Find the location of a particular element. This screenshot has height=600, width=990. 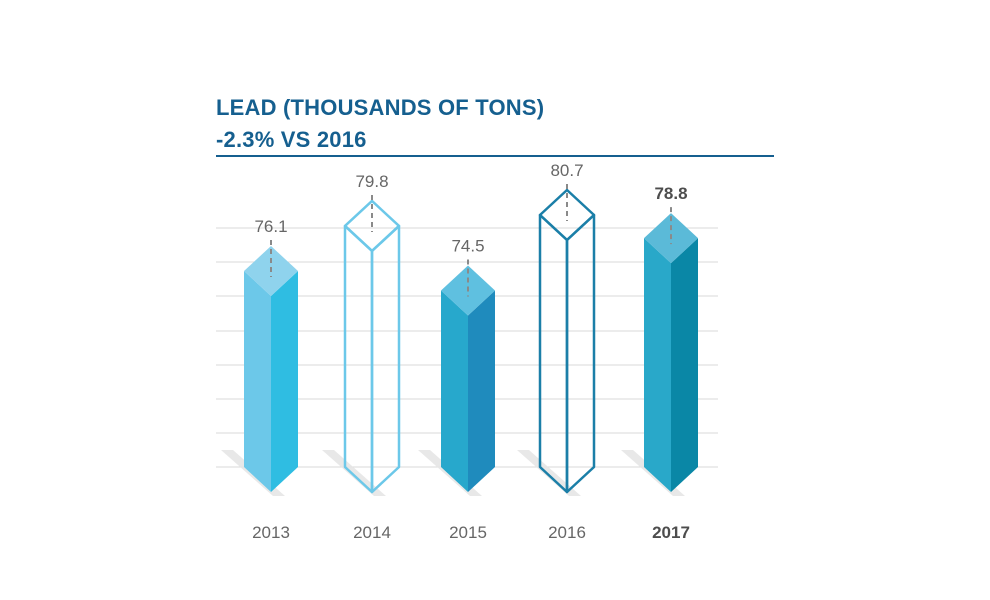

category-label: 2014 is located at coordinates (372, 532).